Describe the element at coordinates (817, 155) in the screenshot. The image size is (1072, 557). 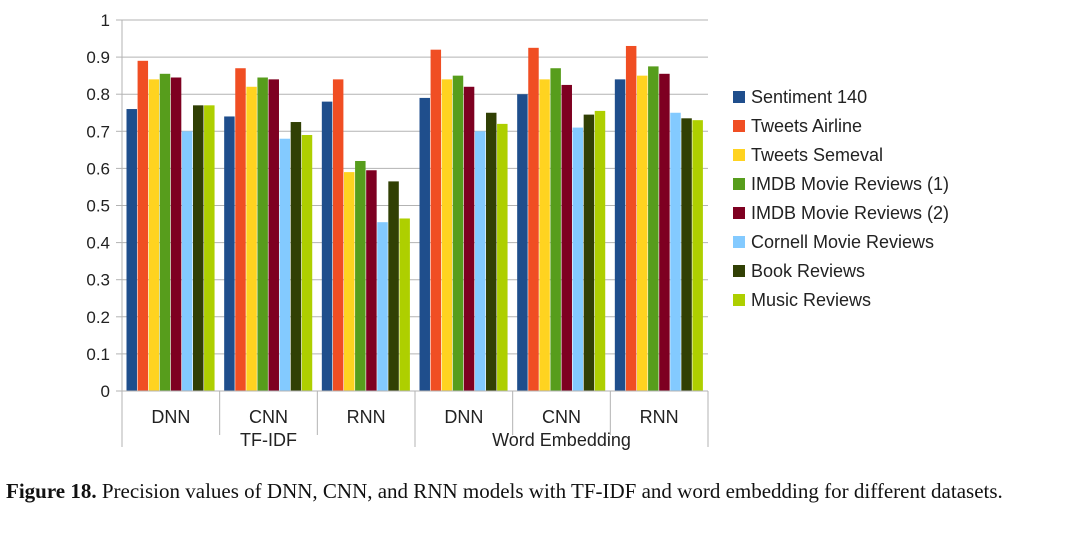
I see `legend-label: Tweets Semeval` at that location.